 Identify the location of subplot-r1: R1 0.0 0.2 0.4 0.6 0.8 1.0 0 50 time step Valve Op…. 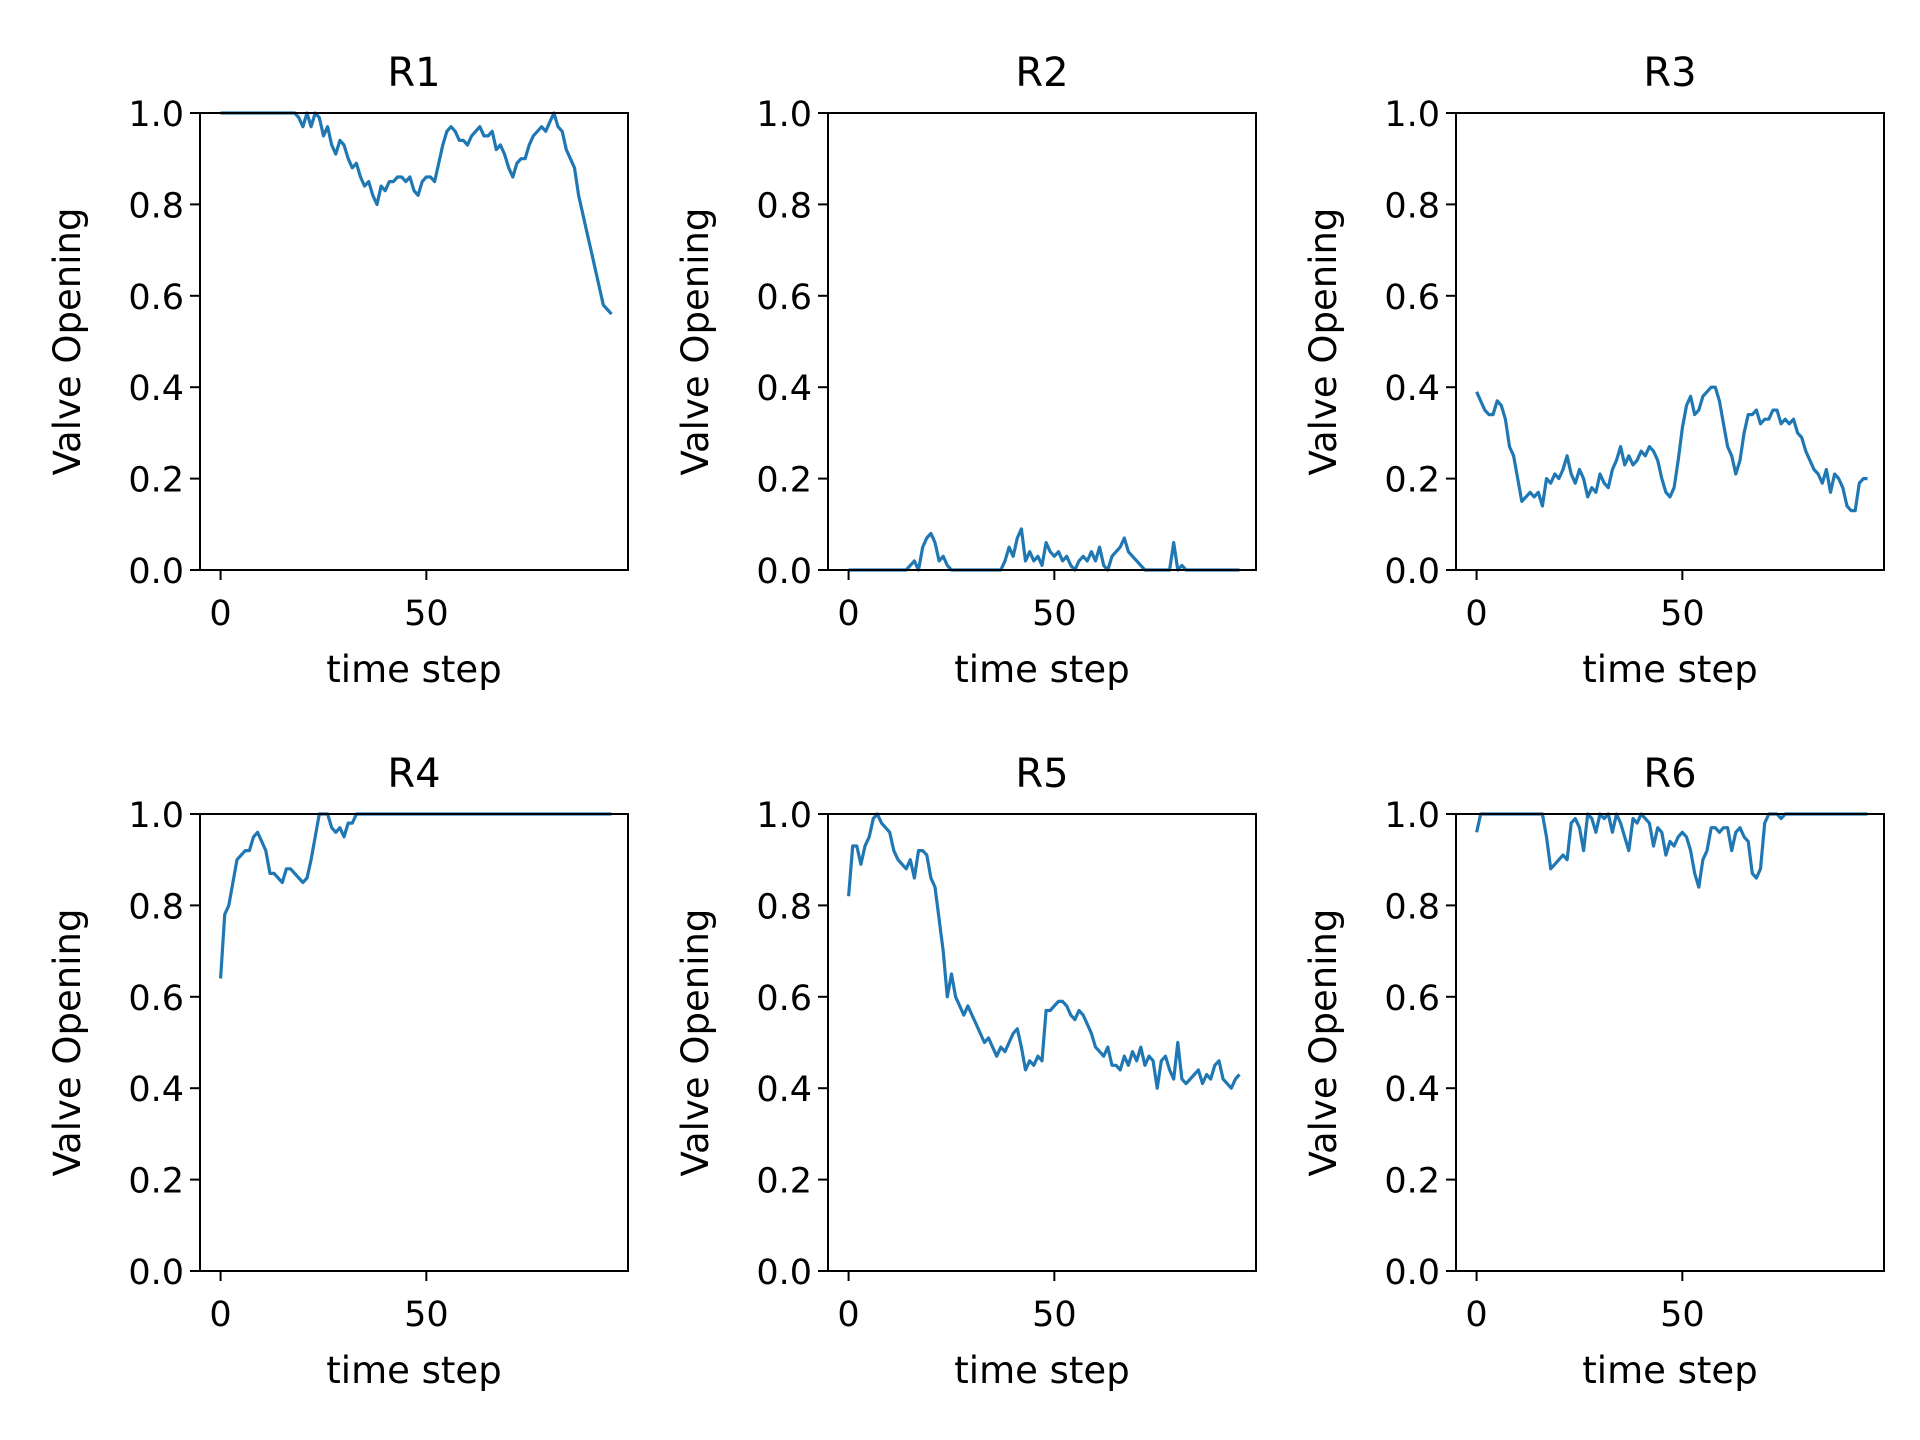
(337, 370).